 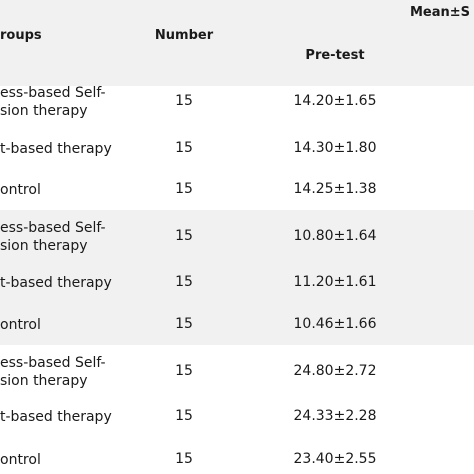 I want to click on pretest-cell: 24.80±2.72, so click(x=335, y=371).